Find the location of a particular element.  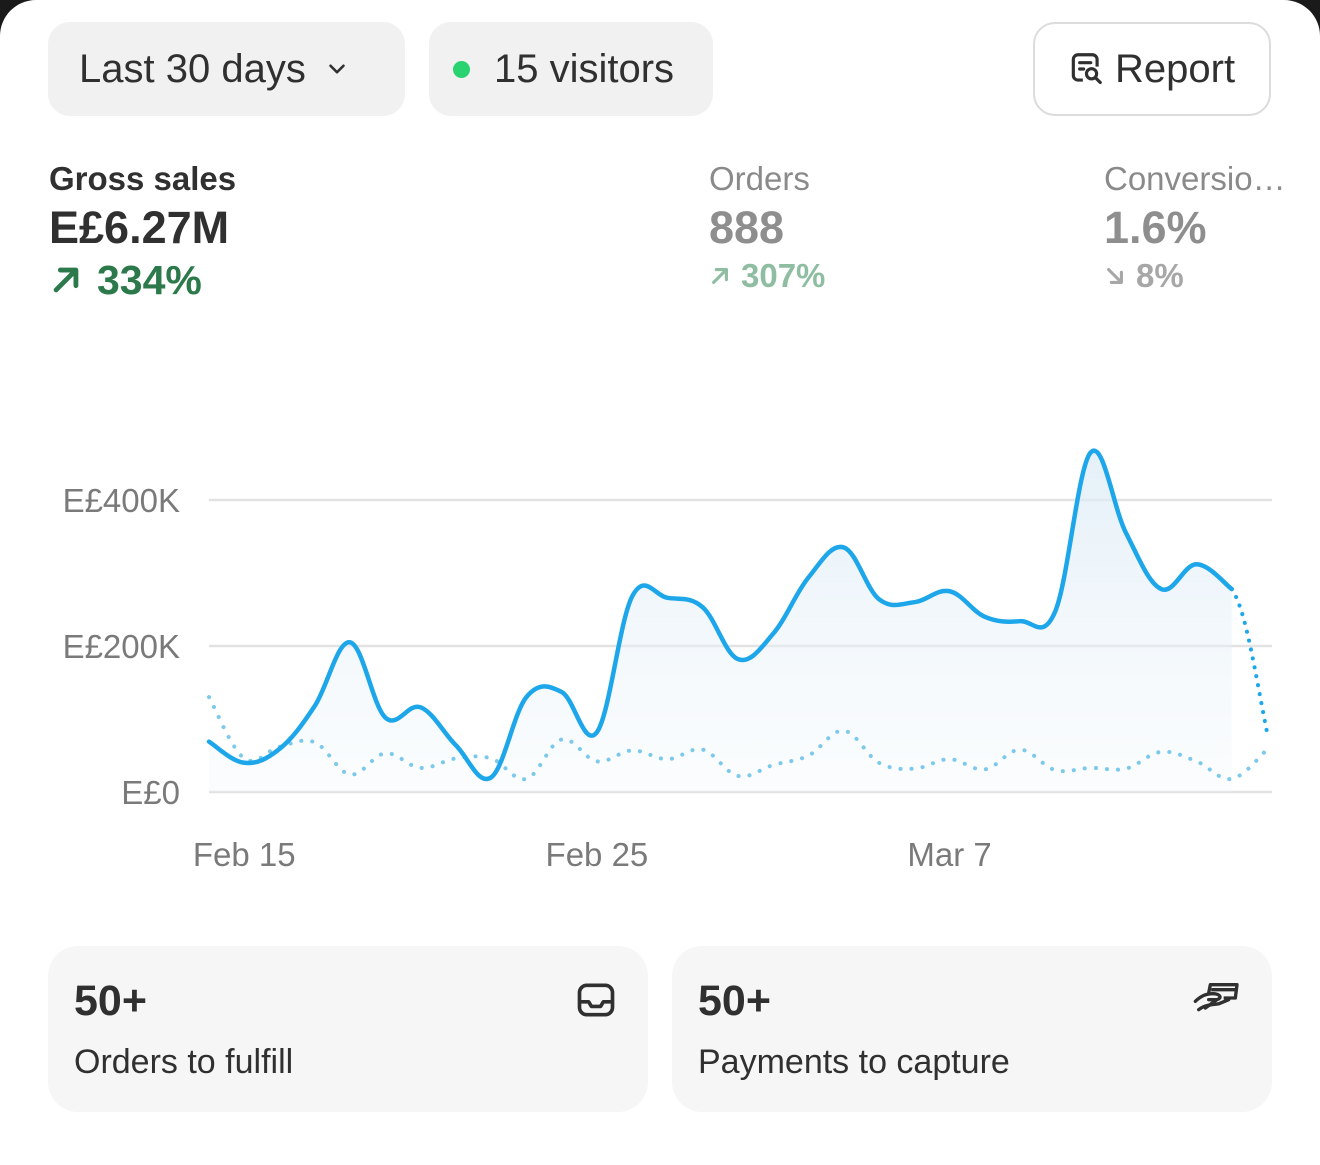

metric-conversion: Conversio… 1.6% 8% is located at coordinates (1212, 228).